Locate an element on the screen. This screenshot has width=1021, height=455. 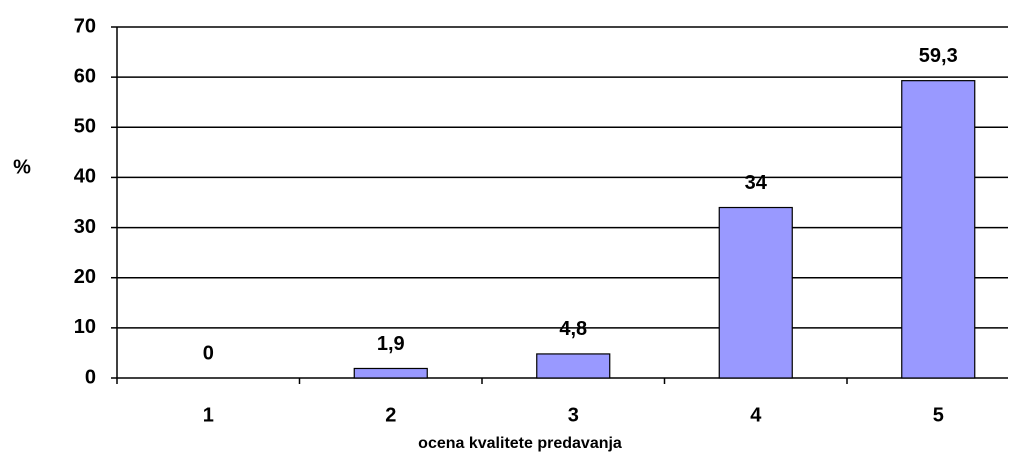
data-label: 4,8 is located at coordinates (573, 329).